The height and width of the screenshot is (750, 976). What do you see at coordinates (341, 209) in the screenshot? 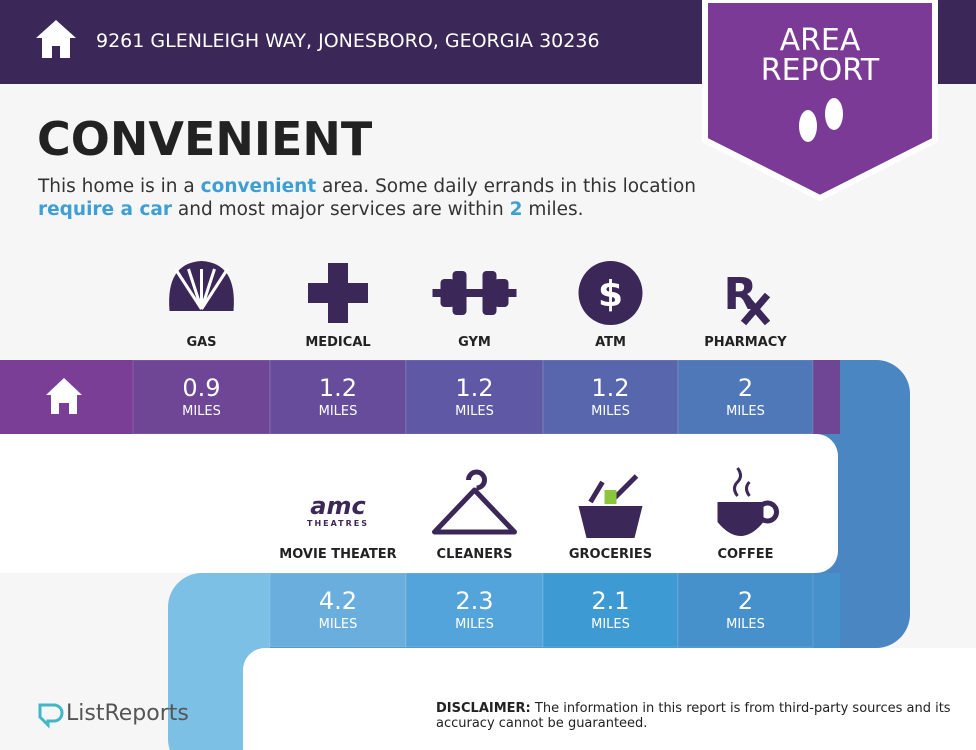
I see `text: and most major services are within` at bounding box center [341, 209].